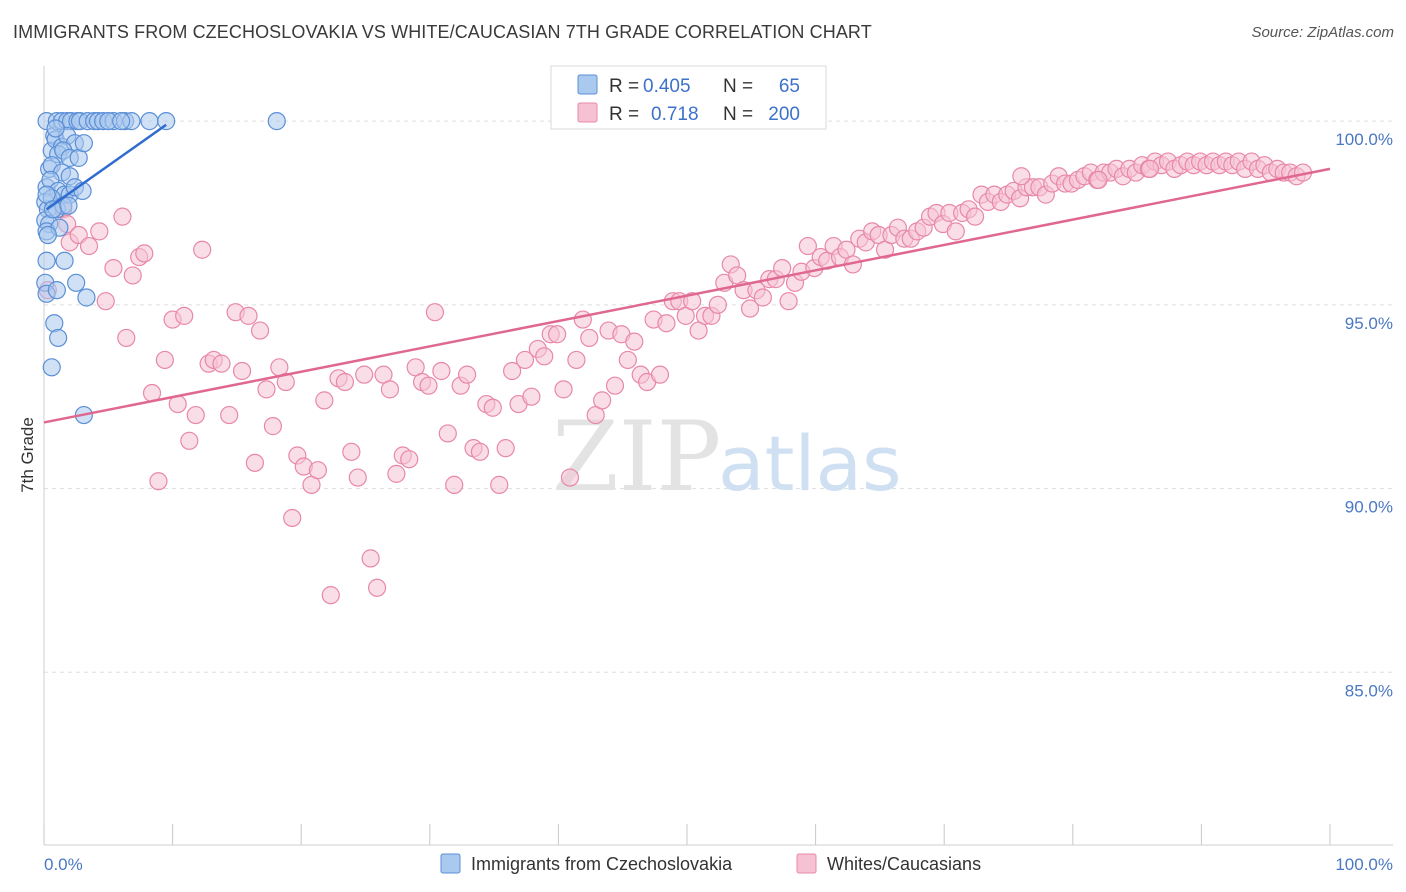  What do you see at coordinates (1364, 864) in the screenshot?
I see `x-tick-label-max: 100.0%` at bounding box center [1364, 864].